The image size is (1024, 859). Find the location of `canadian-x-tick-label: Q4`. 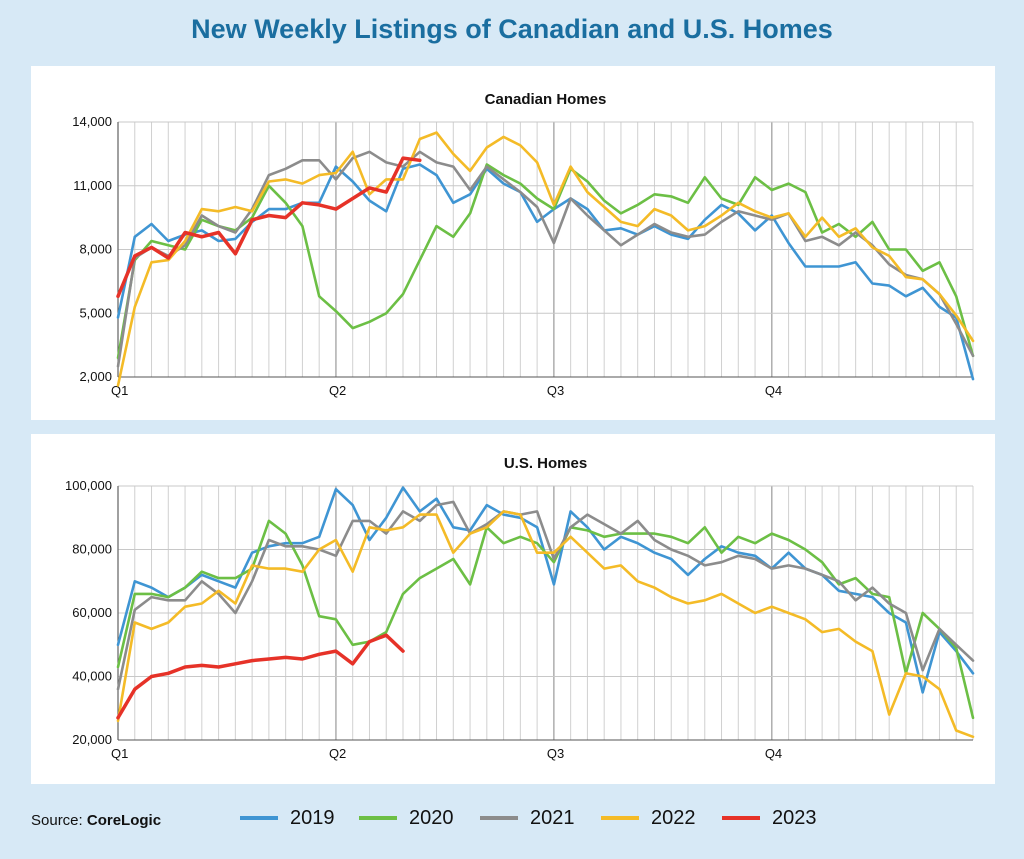

canadian-x-tick-label: Q4 is located at coordinates (773, 390).